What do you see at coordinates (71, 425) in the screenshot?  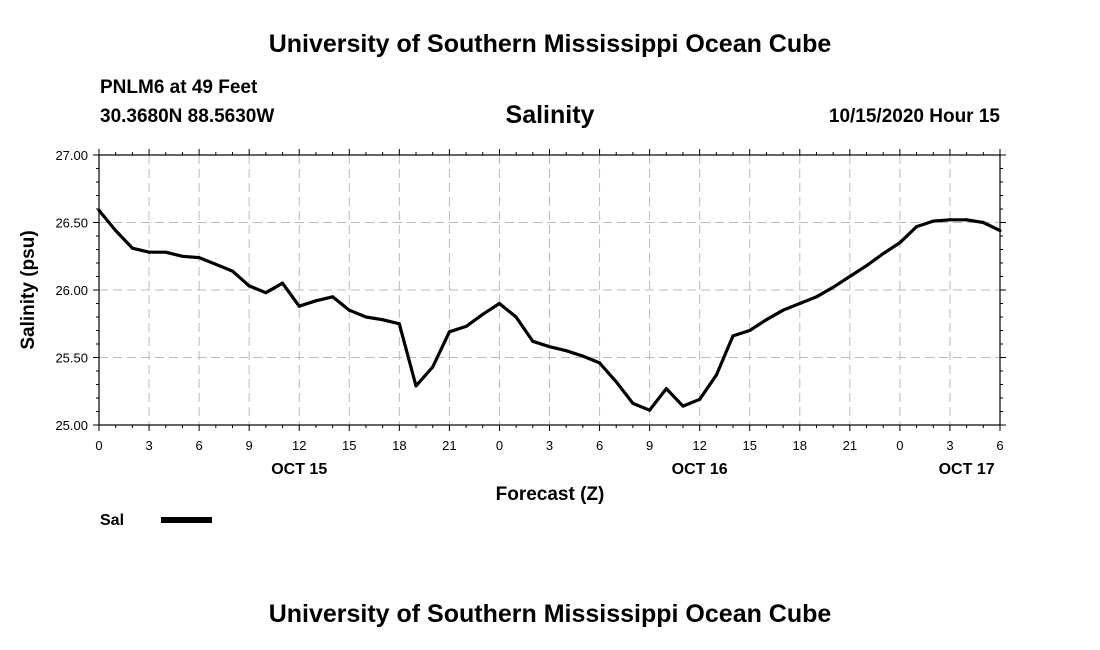 I see `y-tick-label: 25.00` at bounding box center [71, 425].